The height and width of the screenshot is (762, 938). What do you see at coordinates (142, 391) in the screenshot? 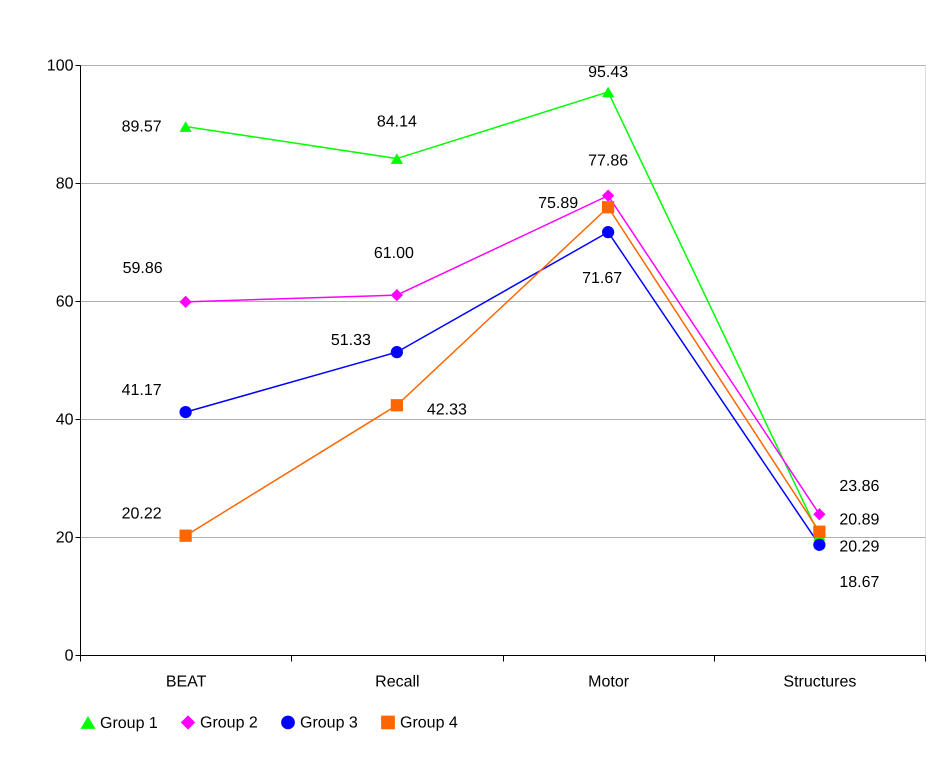
I see `data-label: 41.17` at bounding box center [142, 391].